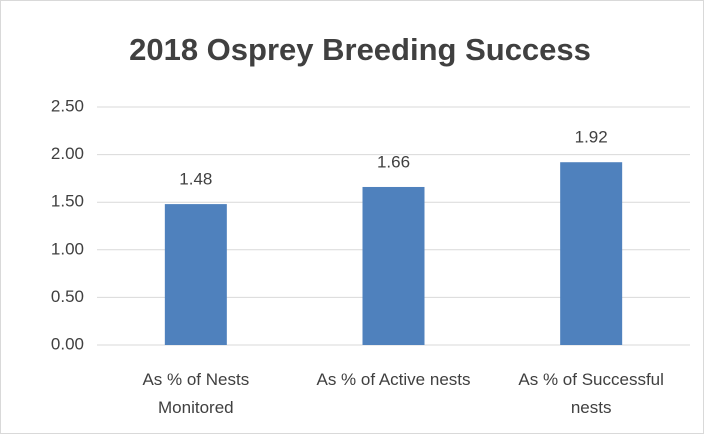  I want to click on y-tick-label: 2.50, so click(67, 105).